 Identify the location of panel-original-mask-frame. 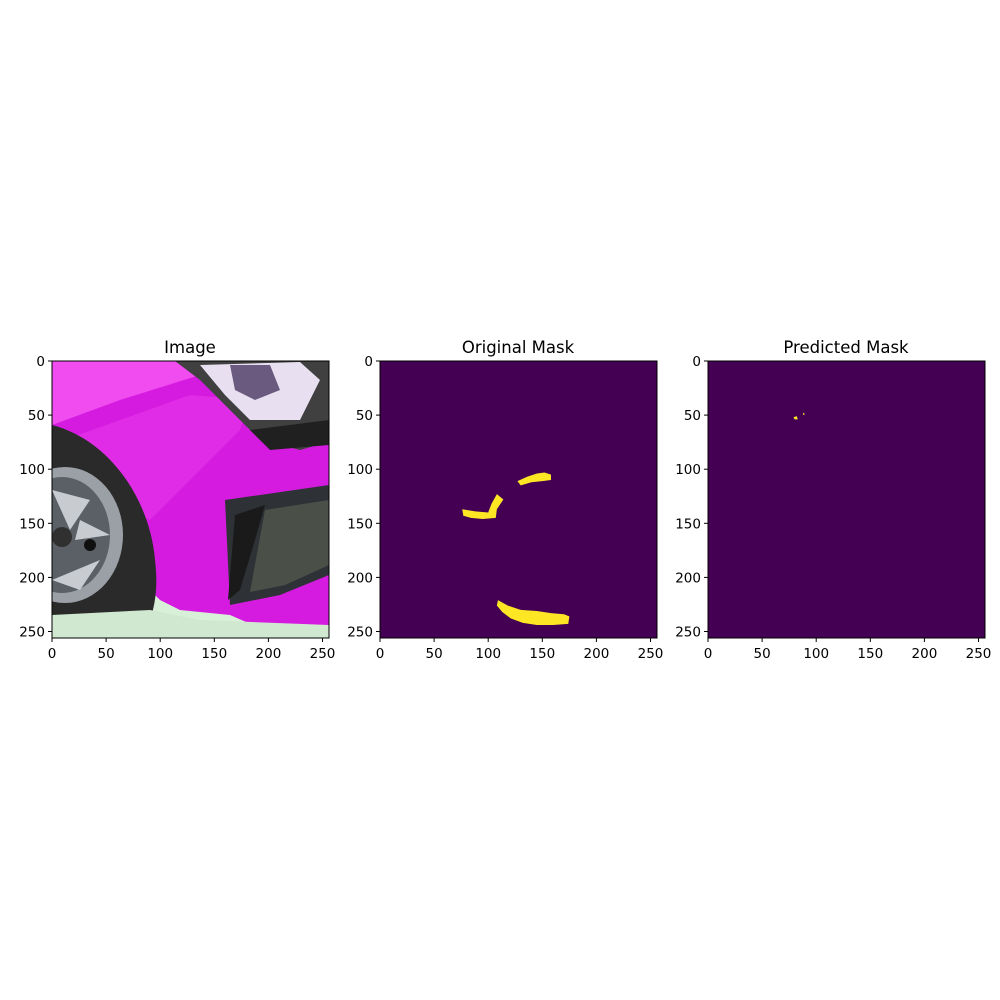
(518, 499).